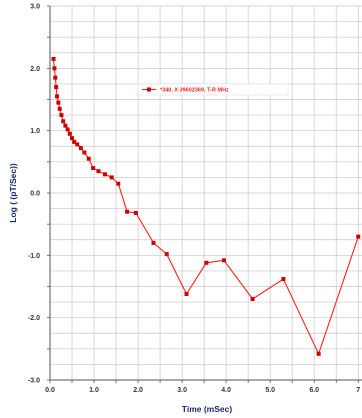  What do you see at coordinates (34, 256) in the screenshot?
I see `y-tick-label: -1.0` at bounding box center [34, 256].